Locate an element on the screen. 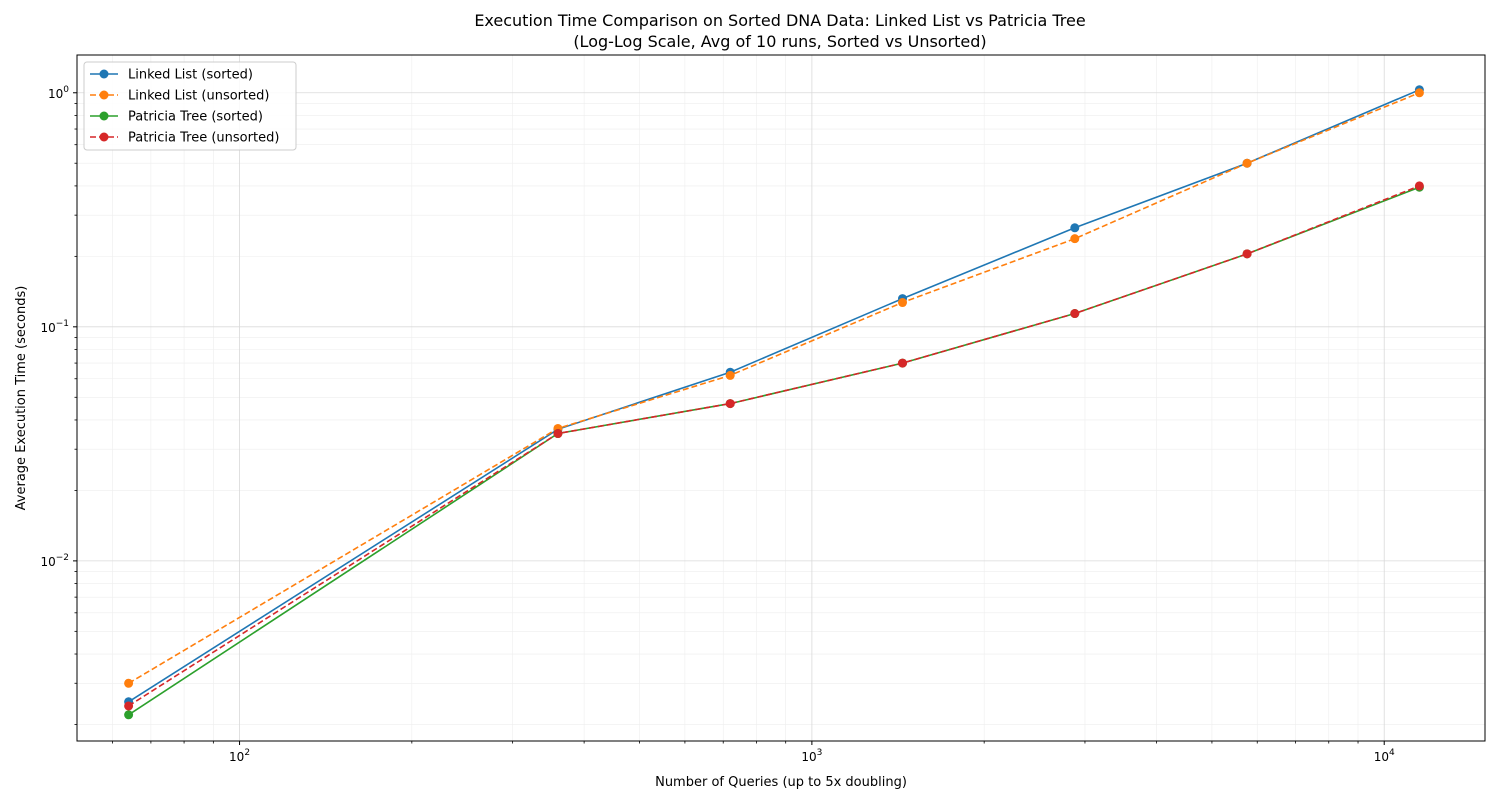  y-tick-label: 10⁻² is located at coordinates (54, 561).